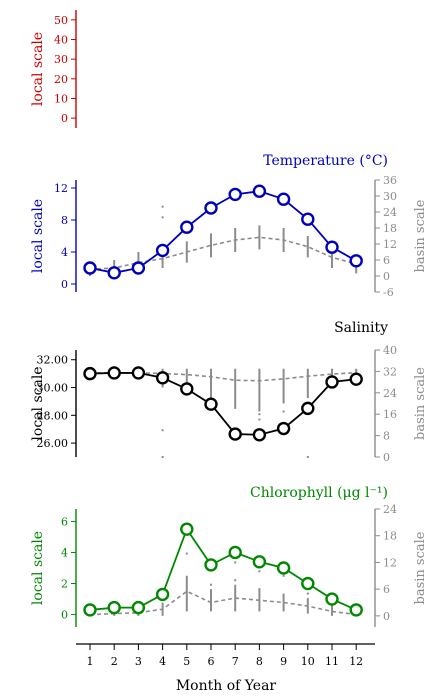 The width and height of the screenshot is (438, 700). Describe the element at coordinates (61, 40) in the screenshot. I see `left-tick-label: 40` at that location.